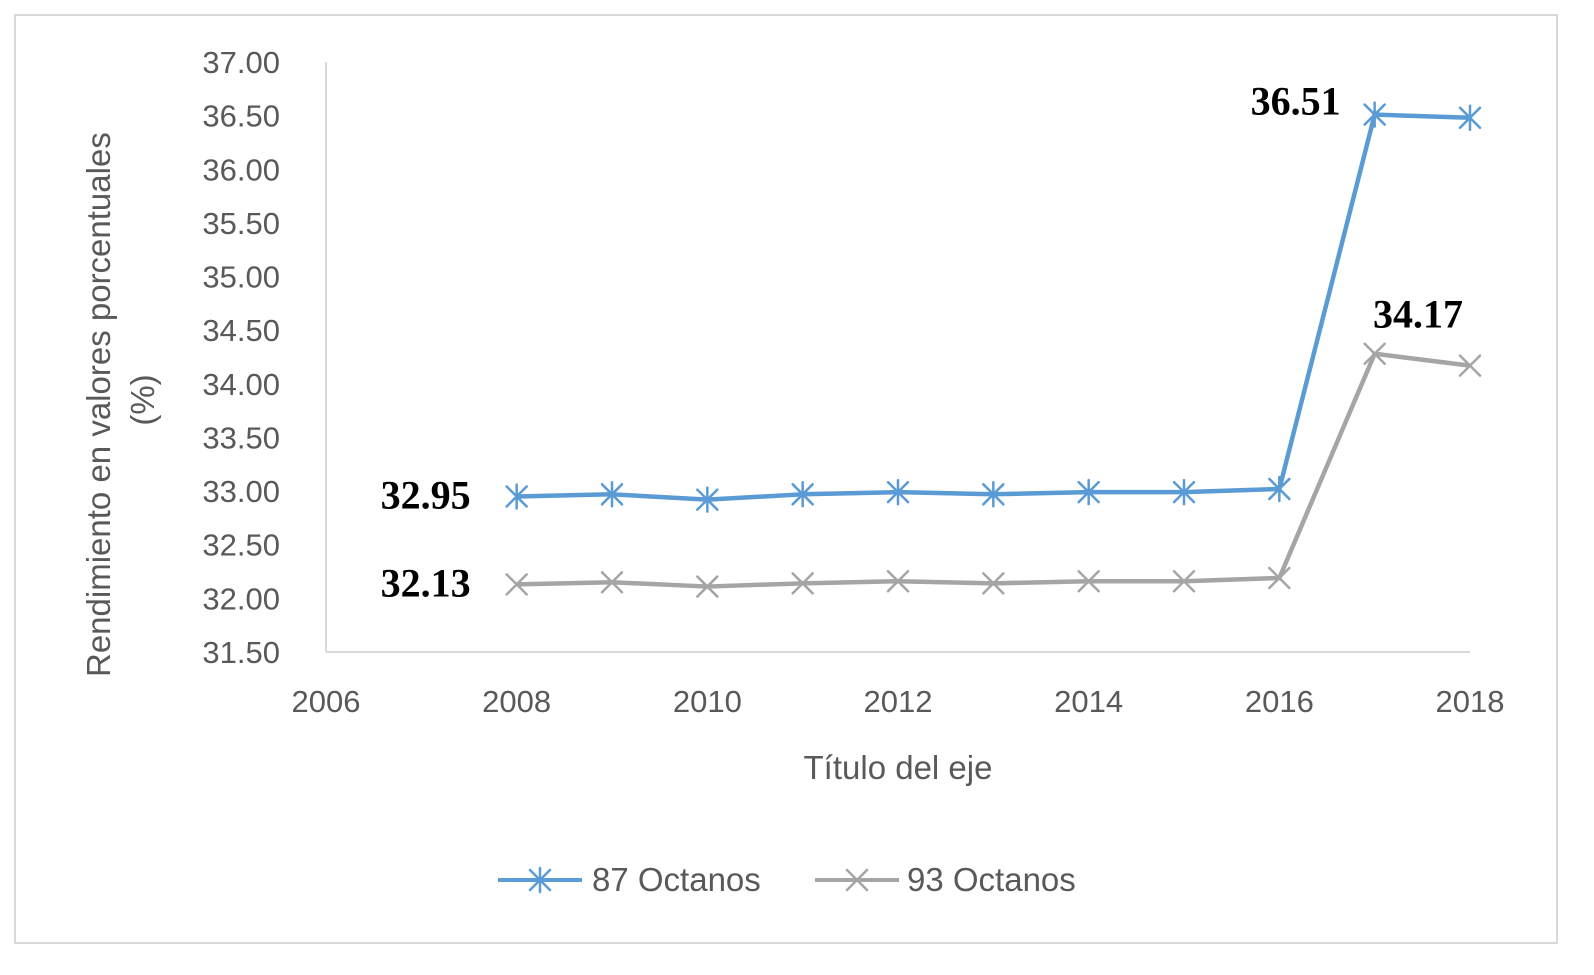 This screenshot has width=1594, height=975. I want to click on legend-marker-93-octanos, so click(857, 880).